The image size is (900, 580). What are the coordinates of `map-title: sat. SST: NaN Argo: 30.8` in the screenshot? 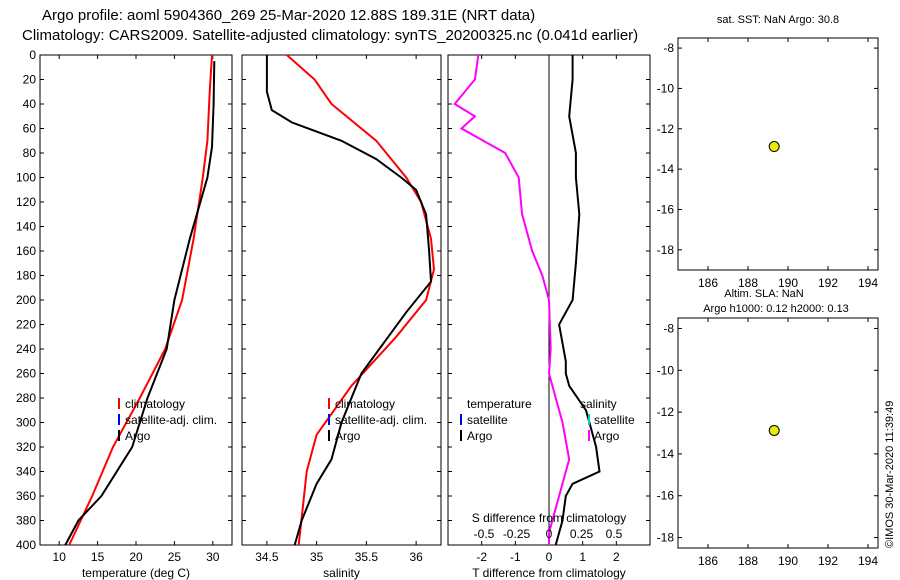 It's located at (778, 20).